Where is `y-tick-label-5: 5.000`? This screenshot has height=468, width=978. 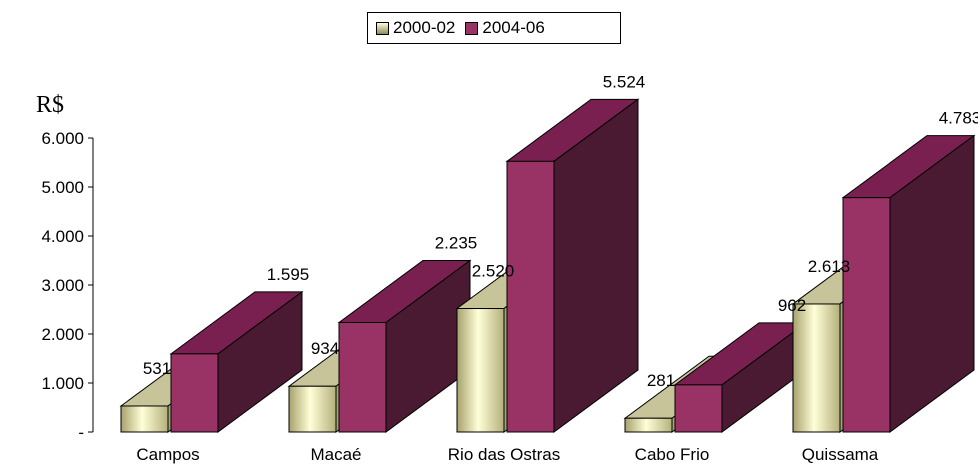 y-tick-label-5: 5.000 is located at coordinates (62, 187).